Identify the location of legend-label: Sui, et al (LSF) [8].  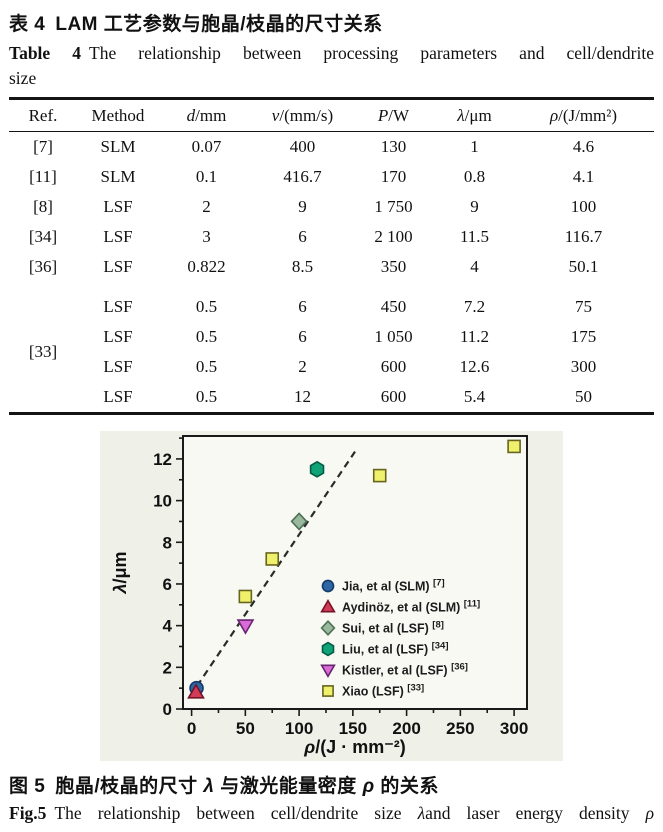
(393, 628).